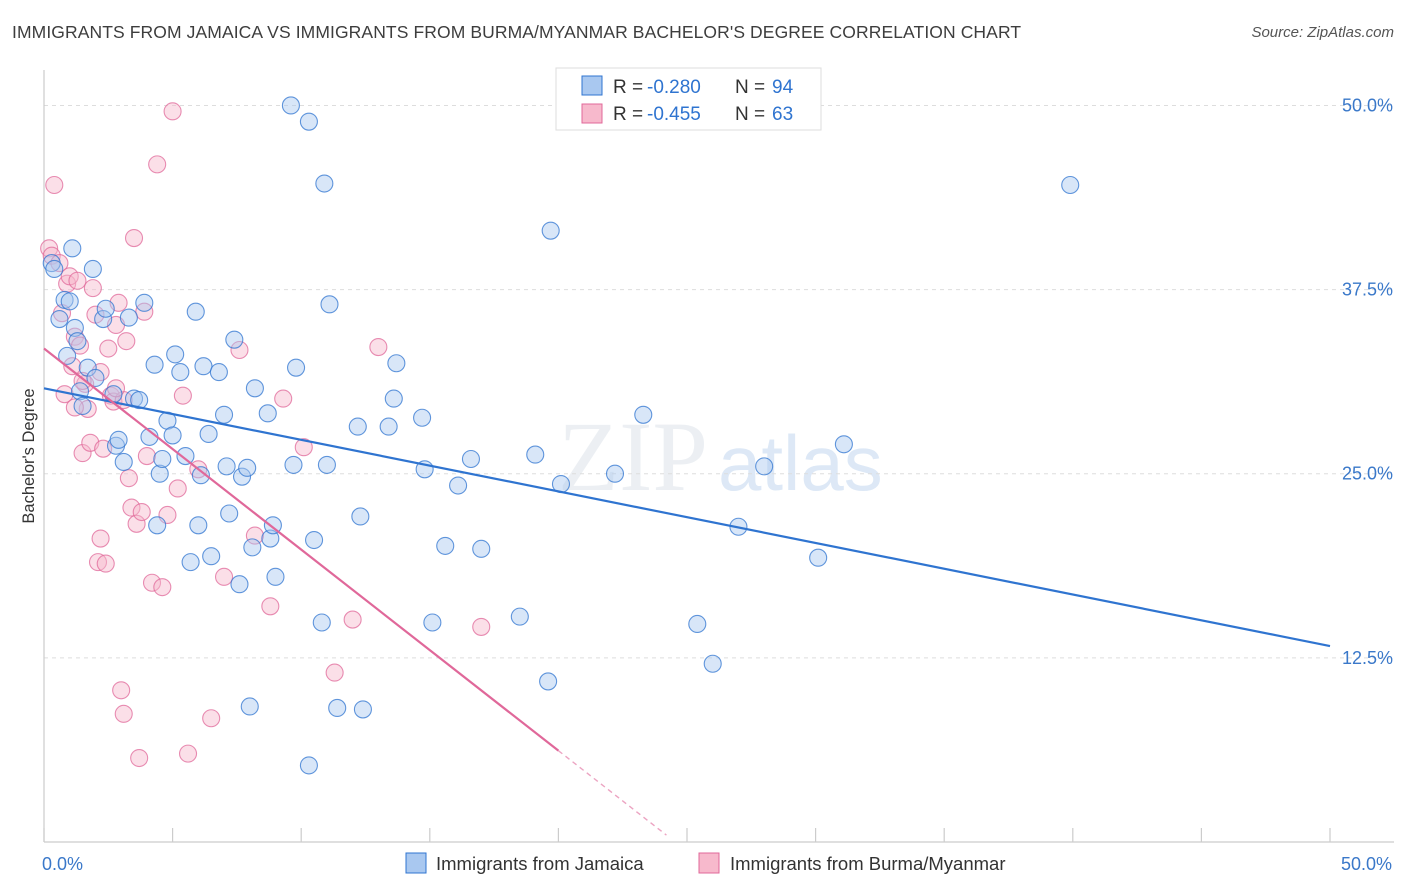 This screenshot has height=892, width=1406. What do you see at coordinates (750, 114) in the screenshot?
I see `legend-n-label-2: N =` at bounding box center [750, 114].